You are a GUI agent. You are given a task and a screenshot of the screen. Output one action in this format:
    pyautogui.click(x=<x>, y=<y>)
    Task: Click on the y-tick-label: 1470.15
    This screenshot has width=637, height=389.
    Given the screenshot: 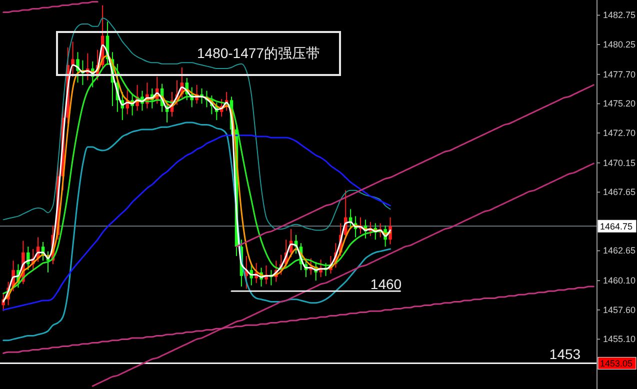 What is the action you would take?
    pyautogui.click(x=619, y=163)
    